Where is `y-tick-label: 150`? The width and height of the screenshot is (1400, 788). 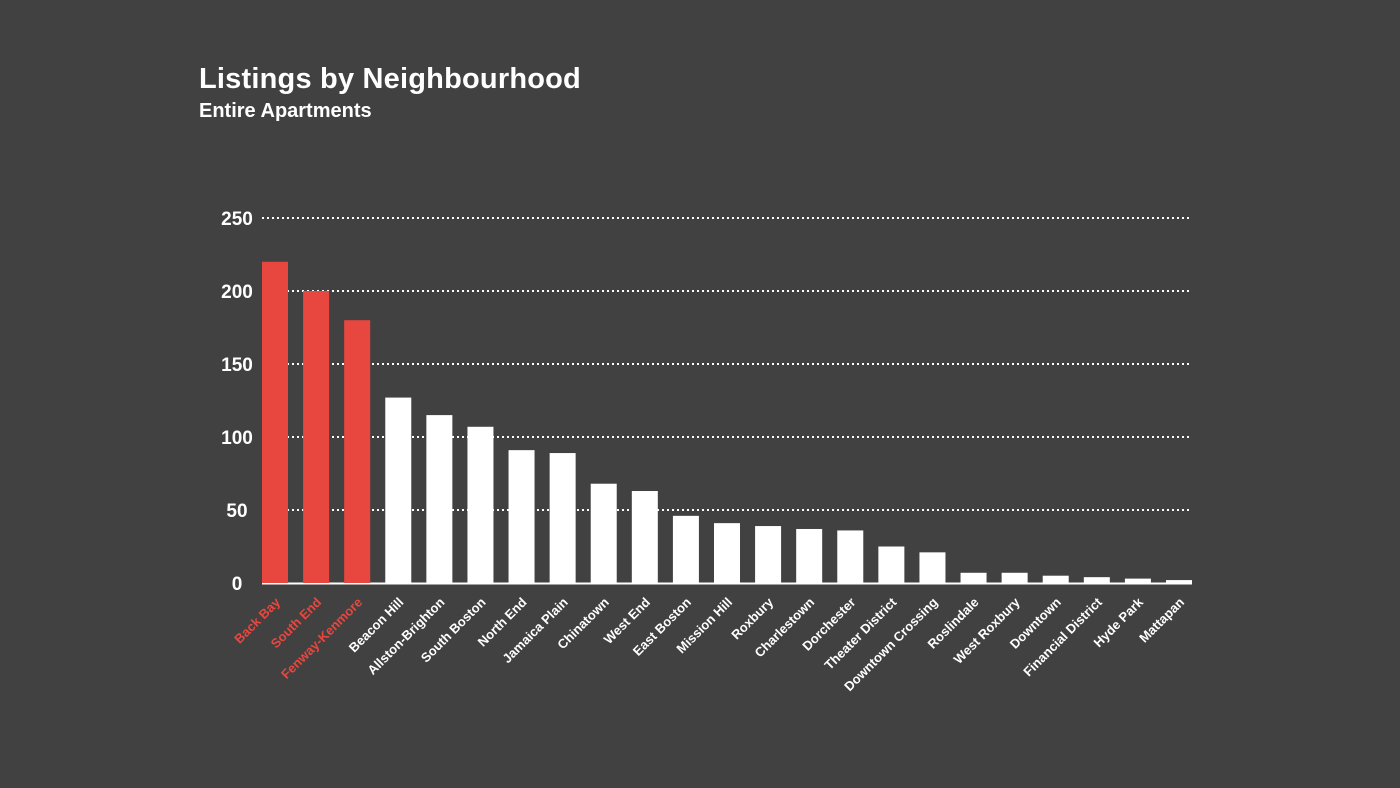 y-tick-label: 150 is located at coordinates (237, 365).